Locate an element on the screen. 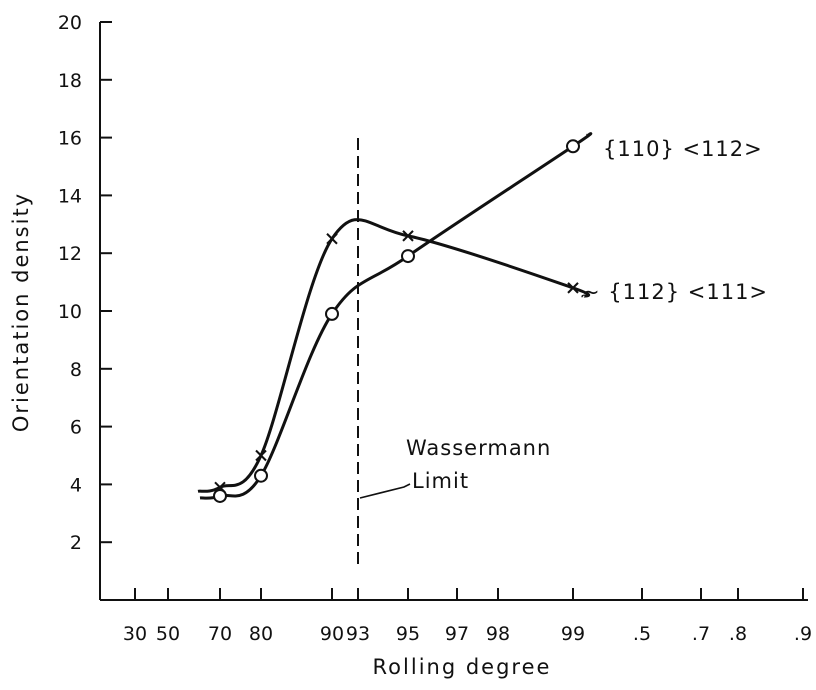 Image resolution: width=816 pixels, height=690 pixels. x-tick-label: .5 is located at coordinates (642, 634).